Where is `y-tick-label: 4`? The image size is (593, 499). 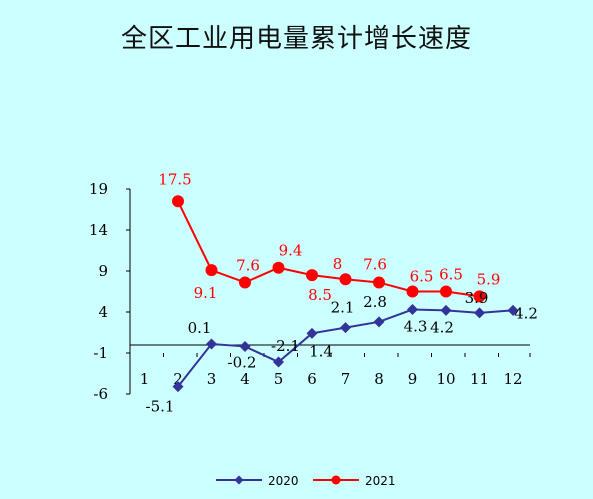
y-tick-label: 4 is located at coordinates (103, 312).